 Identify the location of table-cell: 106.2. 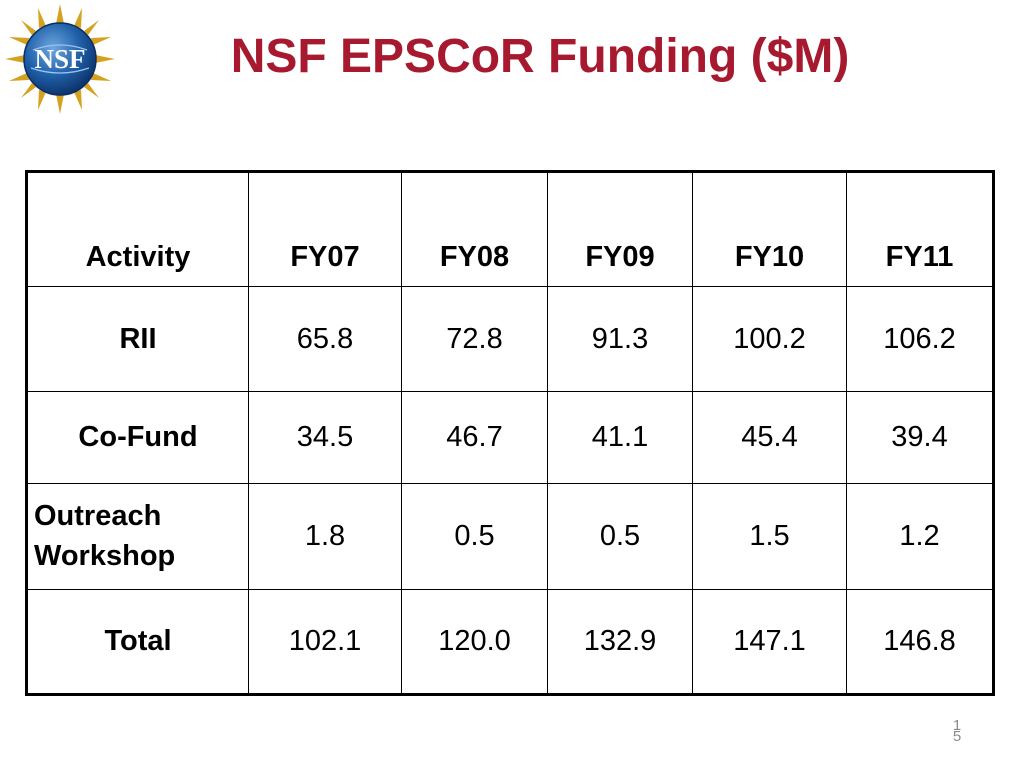
(920, 339).